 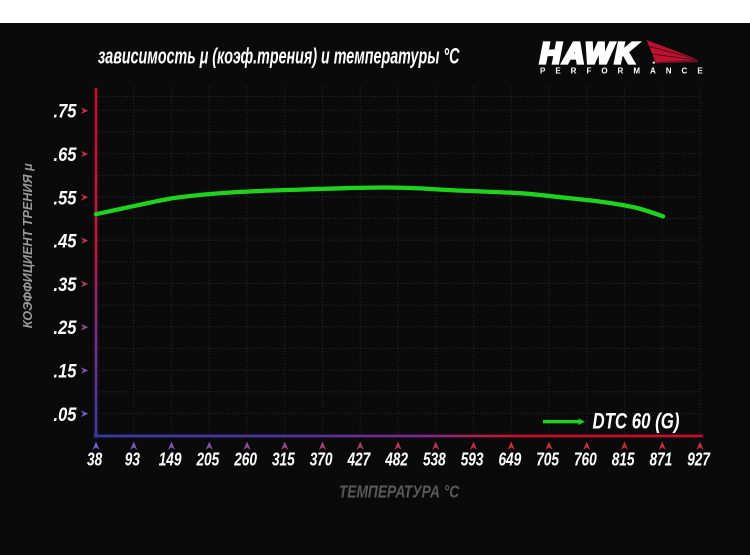 What do you see at coordinates (66, 370) in the screenshot?
I see `svg-text: .15` at bounding box center [66, 370].